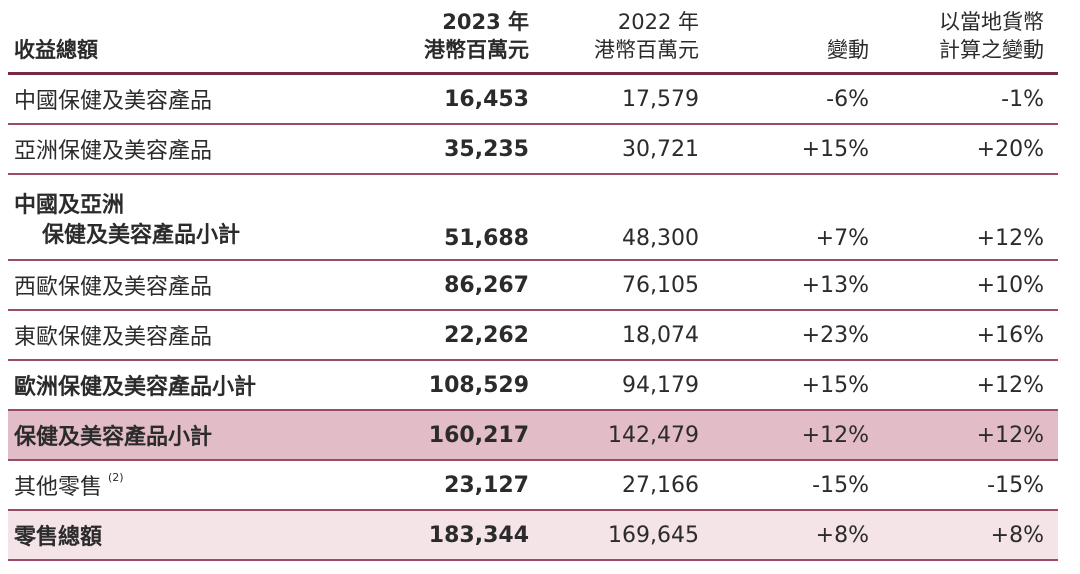  I want to click on cell-local-change: +8%, so click(970, 535).